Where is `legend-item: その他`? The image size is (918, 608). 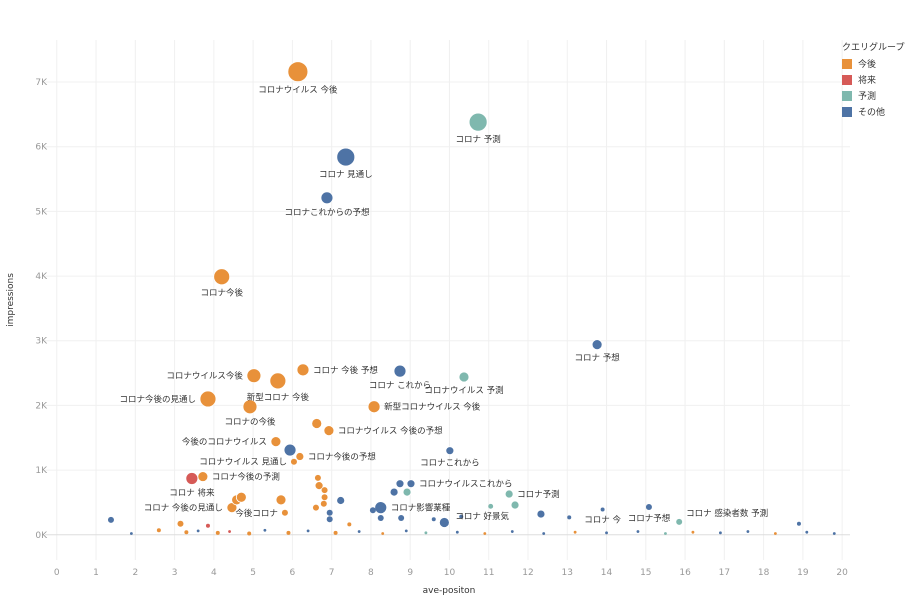
legend-item: その他 is located at coordinates (873, 111).